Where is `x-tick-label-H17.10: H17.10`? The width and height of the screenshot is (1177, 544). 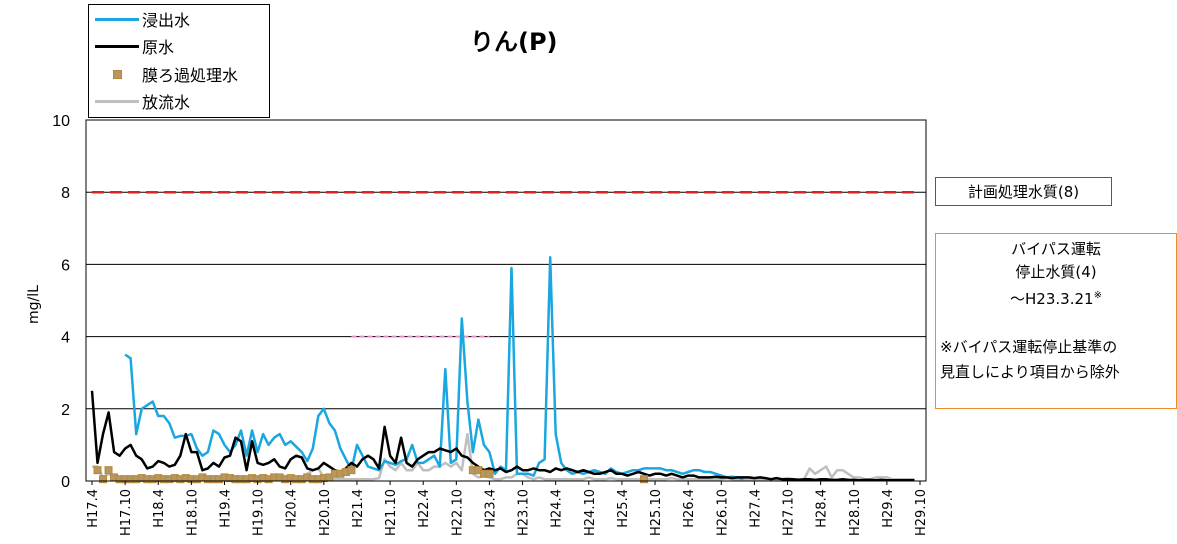 x-tick-label-H17.10: H17.10 is located at coordinates (126, 512).